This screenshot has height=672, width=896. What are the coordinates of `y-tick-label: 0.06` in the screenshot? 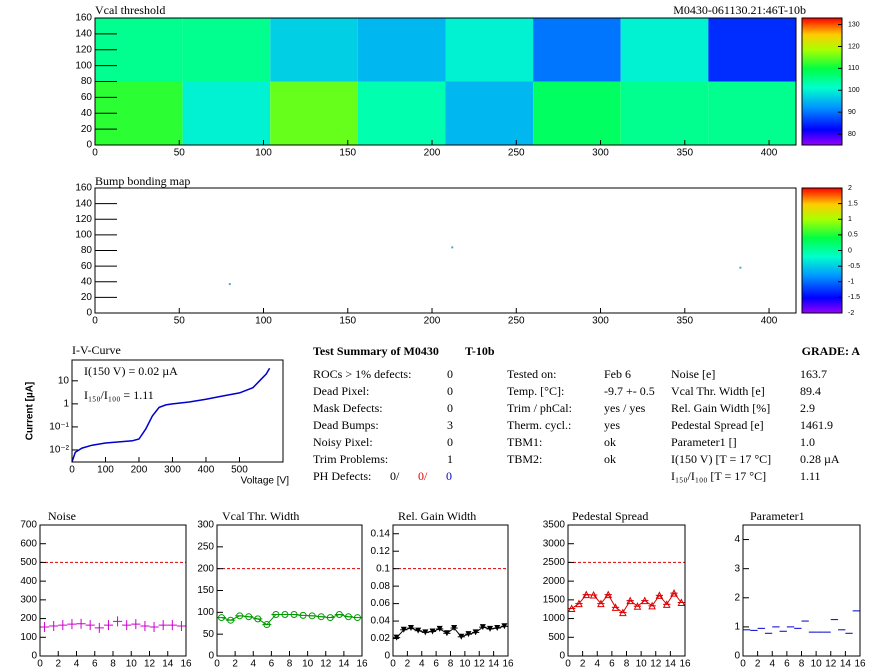 It's located at (381, 603).